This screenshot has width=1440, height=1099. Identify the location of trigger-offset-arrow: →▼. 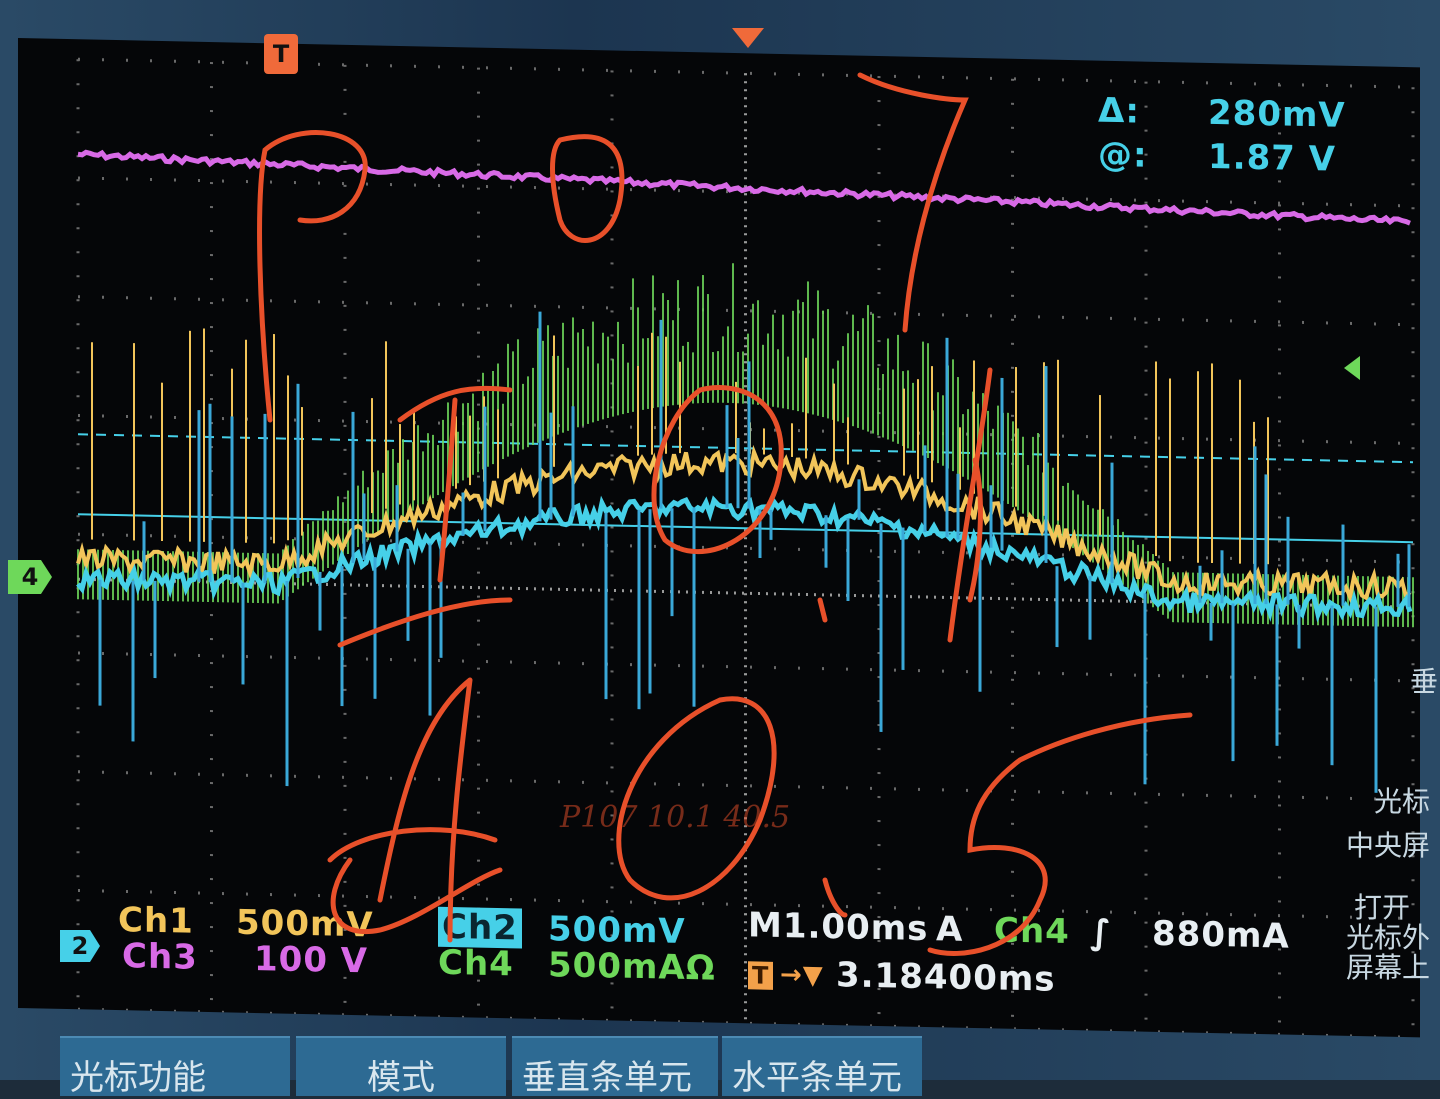
(802, 975).